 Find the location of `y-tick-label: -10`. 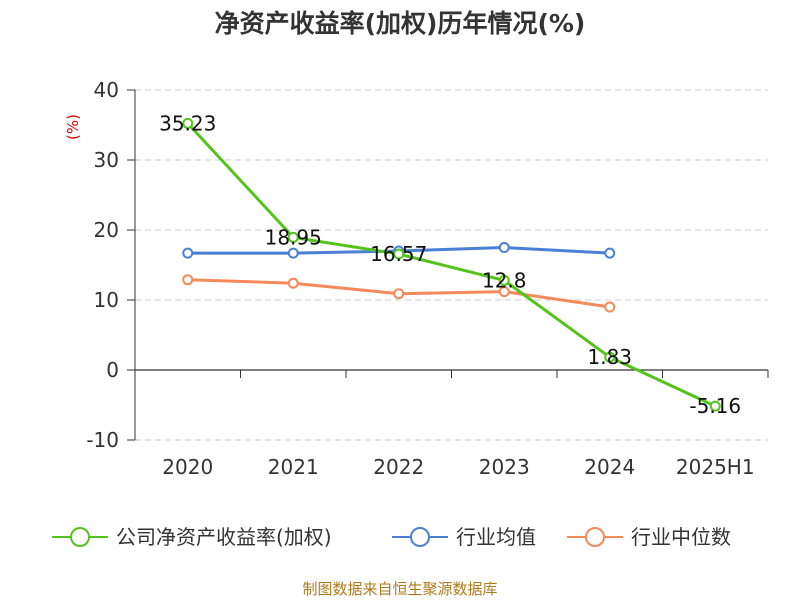

y-tick-label: -10 is located at coordinates (102, 440).